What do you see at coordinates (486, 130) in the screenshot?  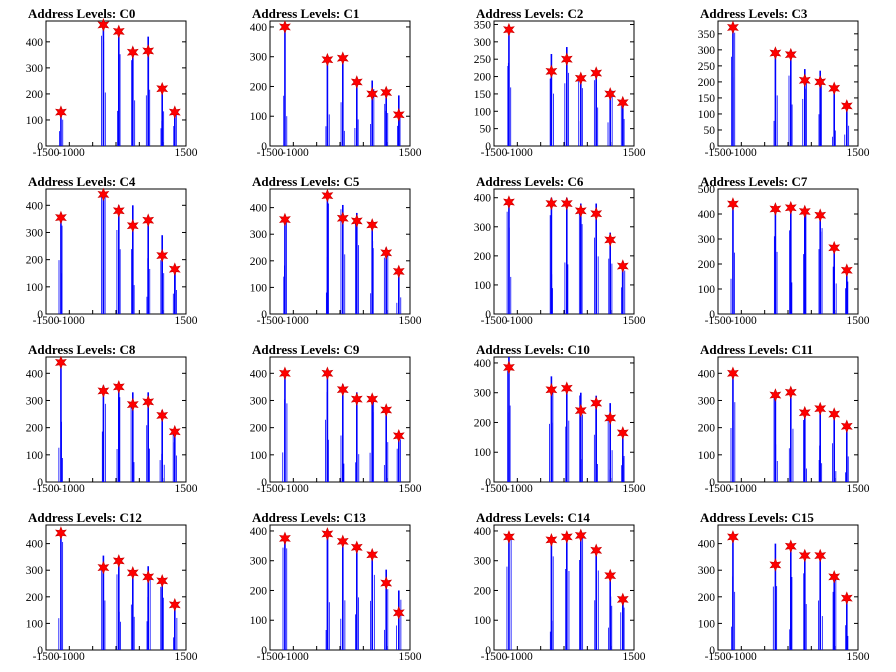 I see `y-tick-label: 50` at bounding box center [486, 130].